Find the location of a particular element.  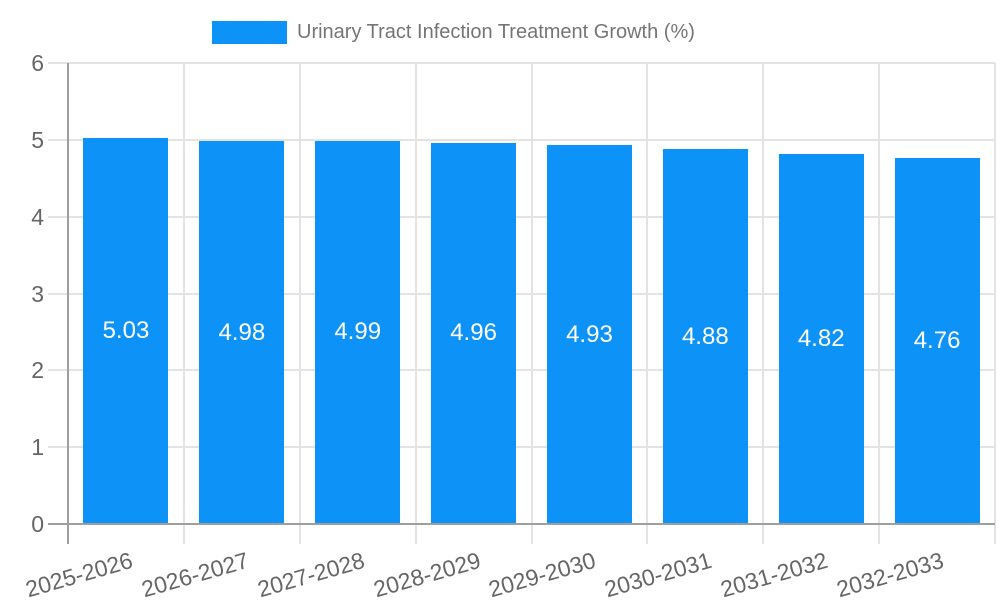

x-axis-label: 2029-2030 is located at coordinates (542, 573).